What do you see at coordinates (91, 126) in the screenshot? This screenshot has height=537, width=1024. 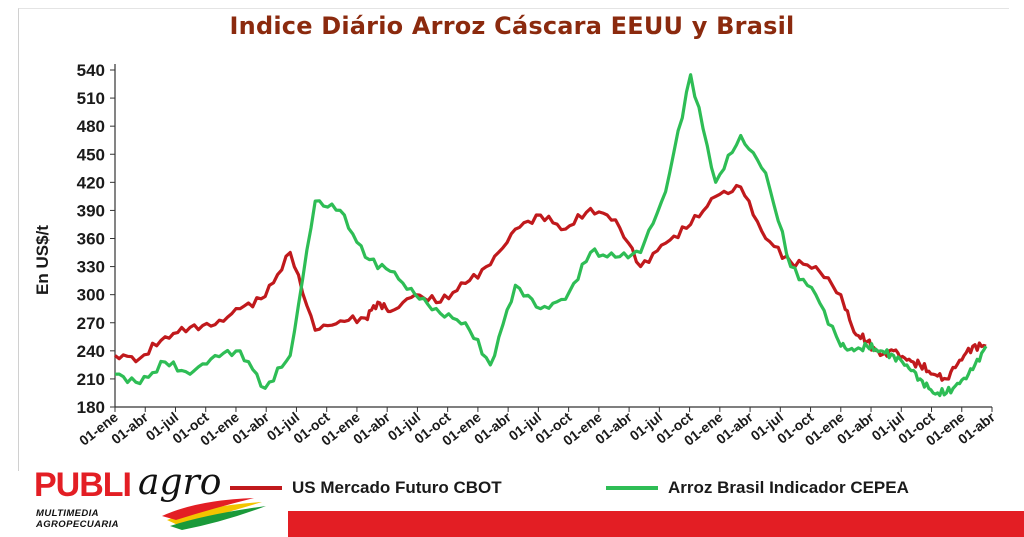 I see `y-tick-label: 480` at bounding box center [91, 126].